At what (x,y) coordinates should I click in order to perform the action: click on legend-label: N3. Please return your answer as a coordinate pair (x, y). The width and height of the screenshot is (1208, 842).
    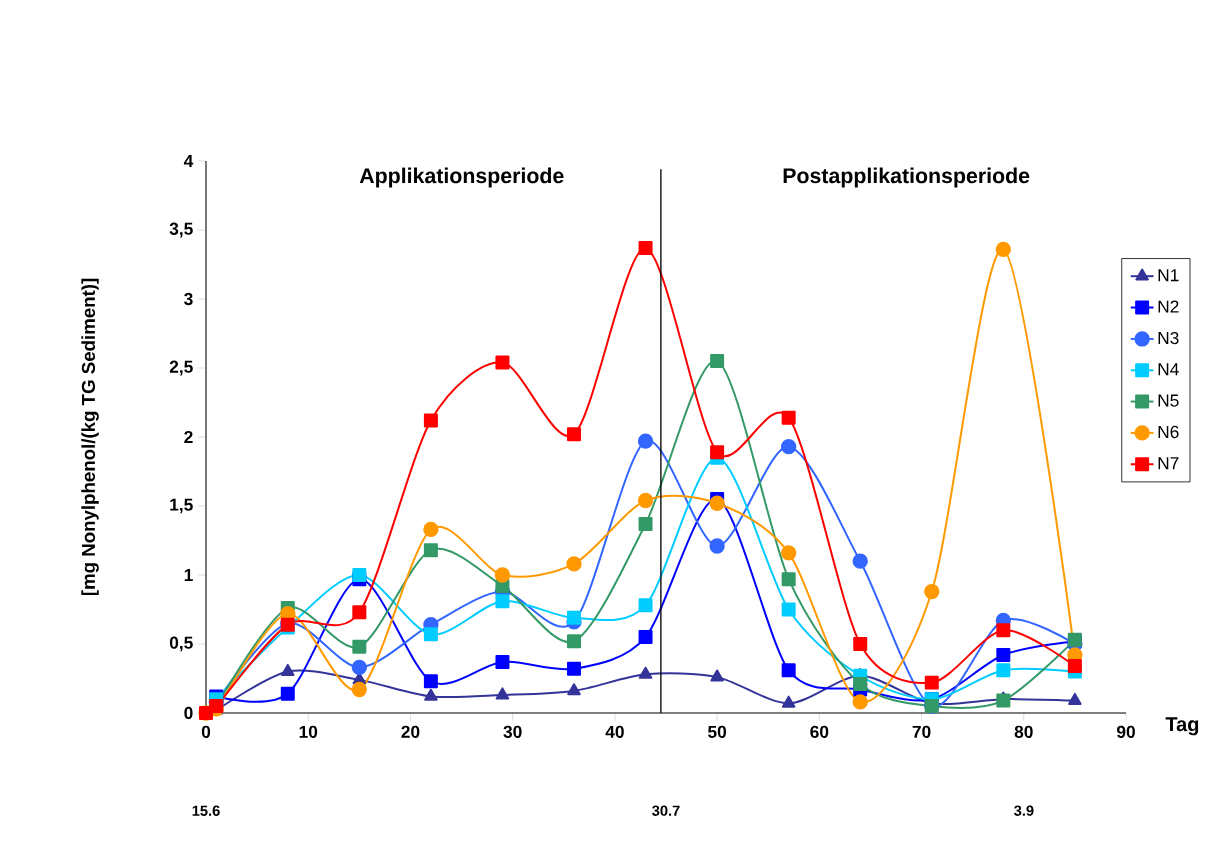
    Looking at the image, I should click on (1168, 338).